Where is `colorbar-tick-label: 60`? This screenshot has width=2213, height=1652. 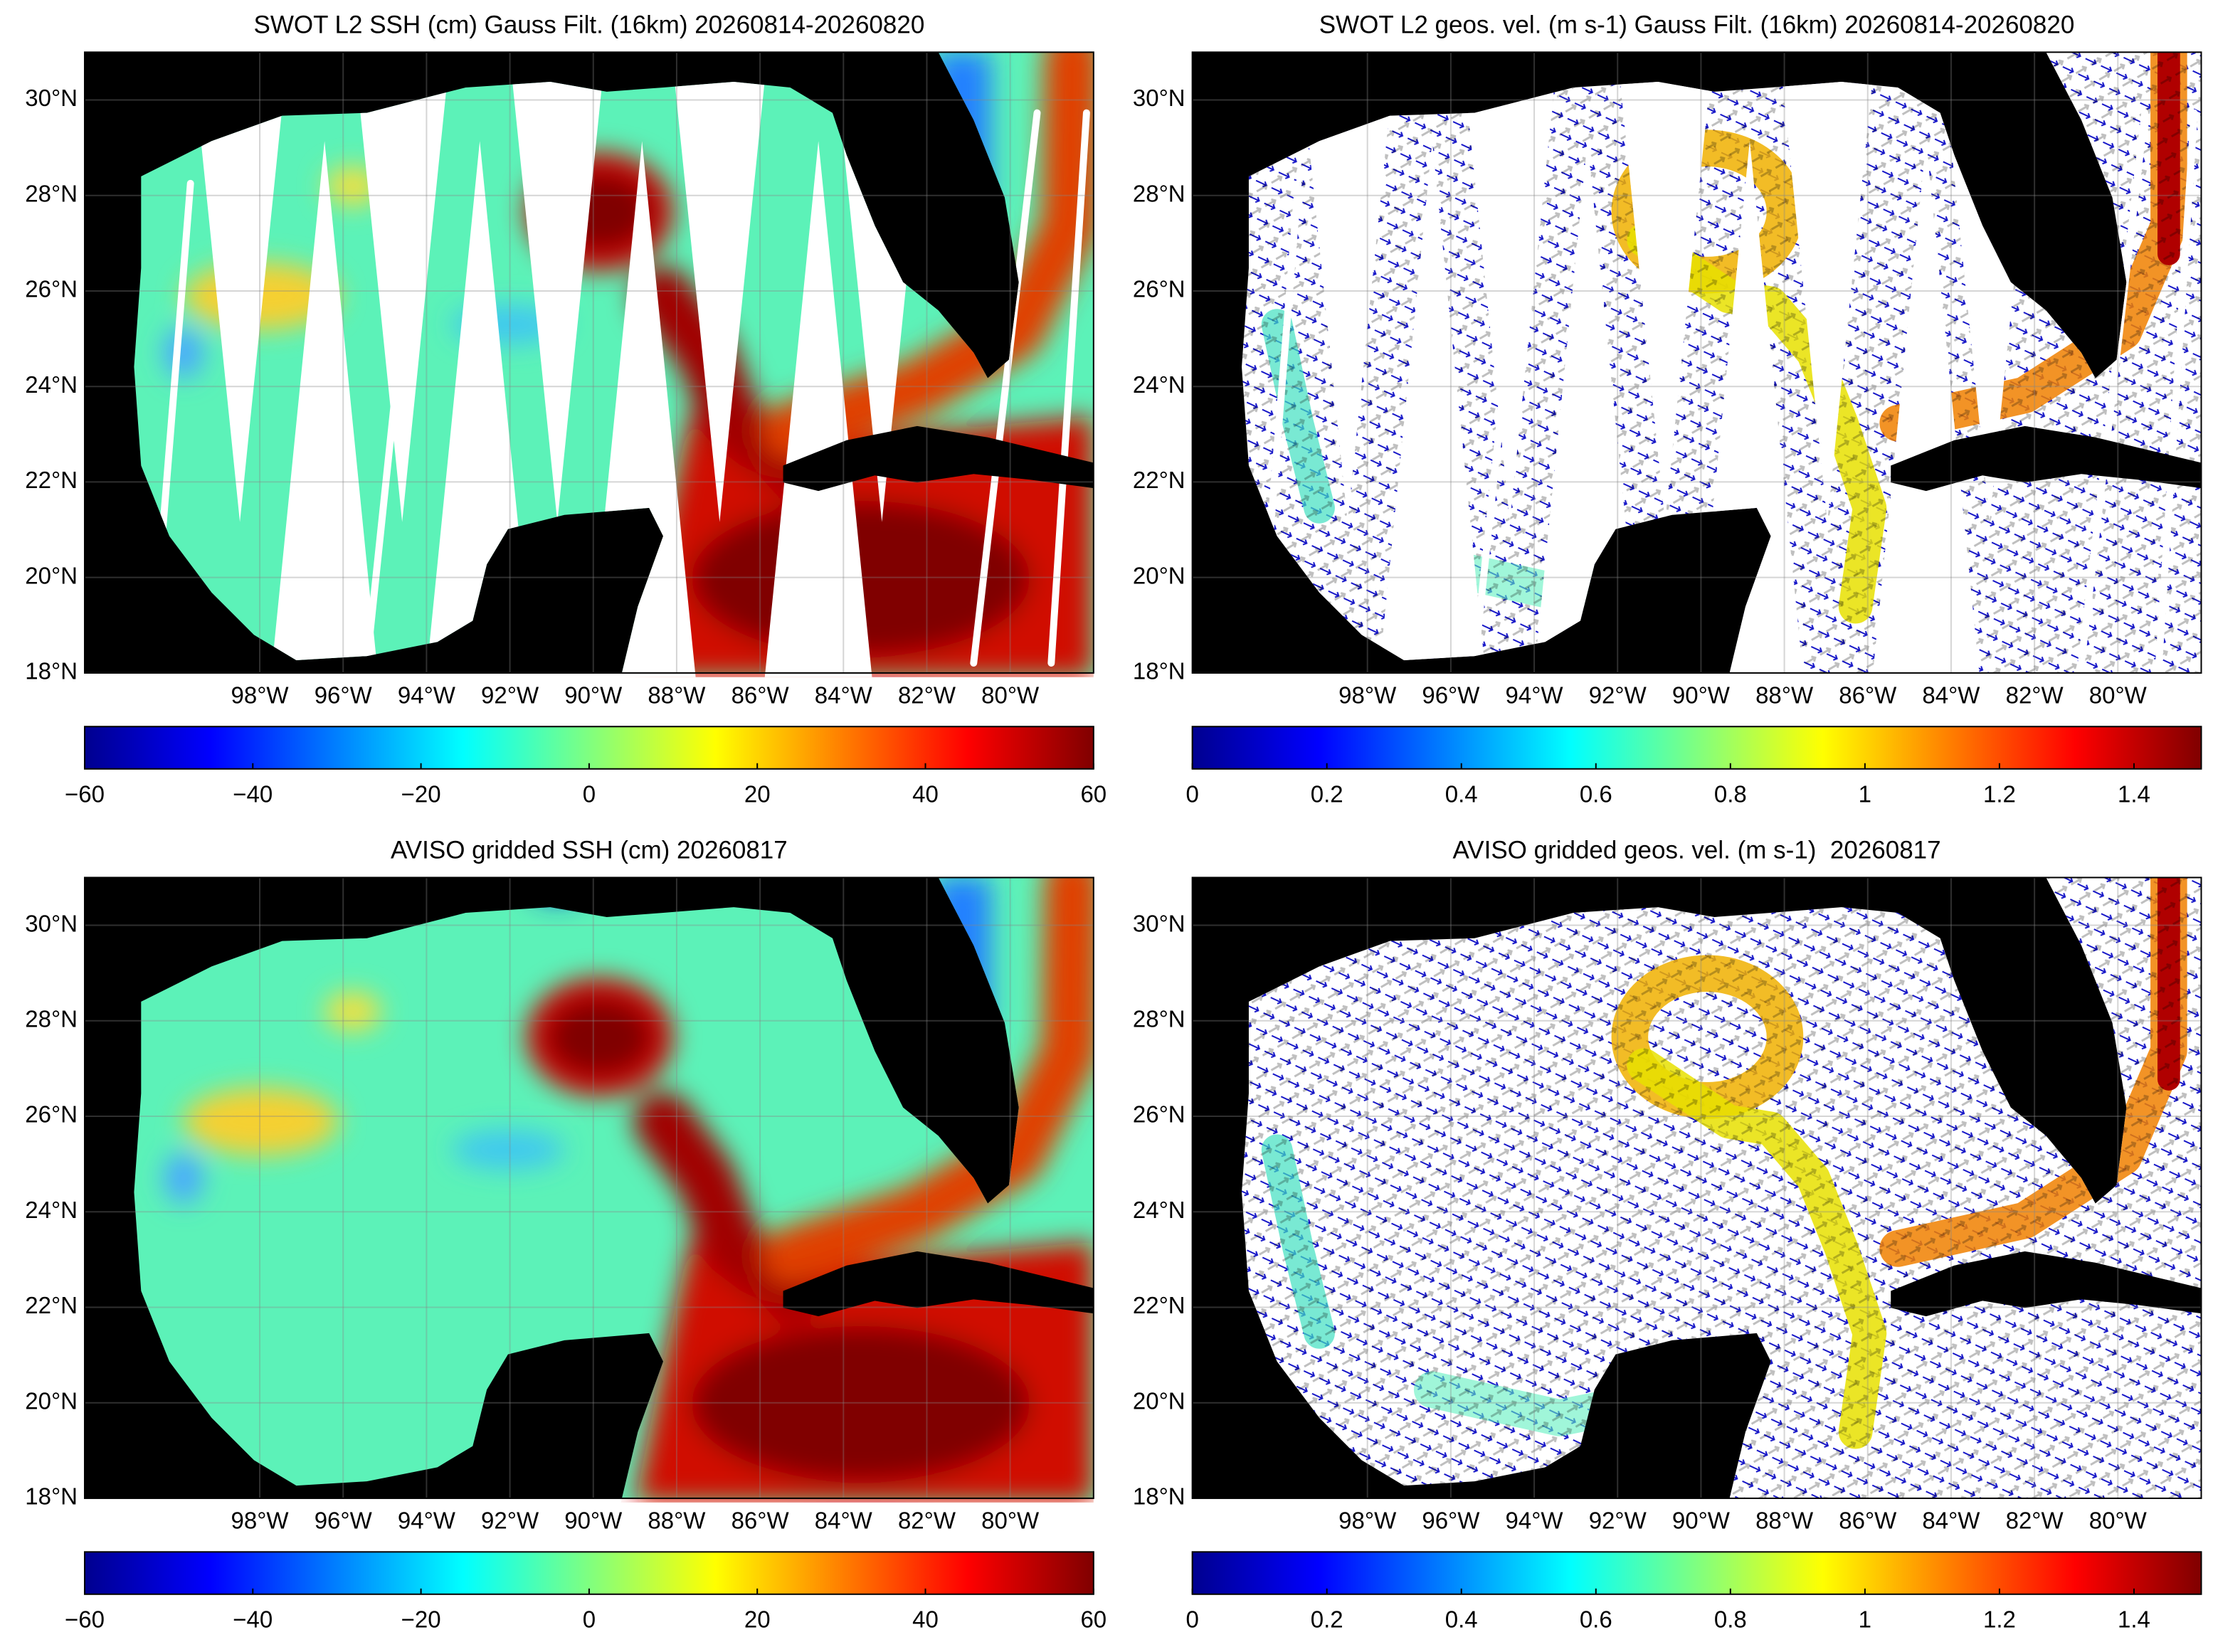
colorbar-tick-label: 60 is located at coordinates (1093, 1619).